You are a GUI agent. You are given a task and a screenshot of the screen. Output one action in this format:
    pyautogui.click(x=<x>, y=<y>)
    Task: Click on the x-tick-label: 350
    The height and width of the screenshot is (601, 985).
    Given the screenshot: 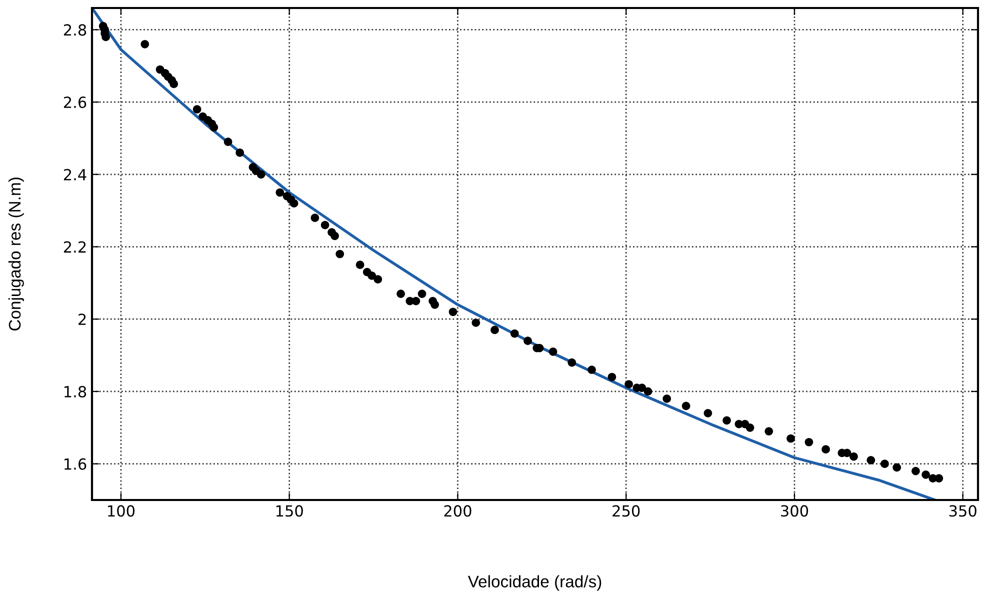 What is the action you would take?
    pyautogui.click(x=962, y=511)
    